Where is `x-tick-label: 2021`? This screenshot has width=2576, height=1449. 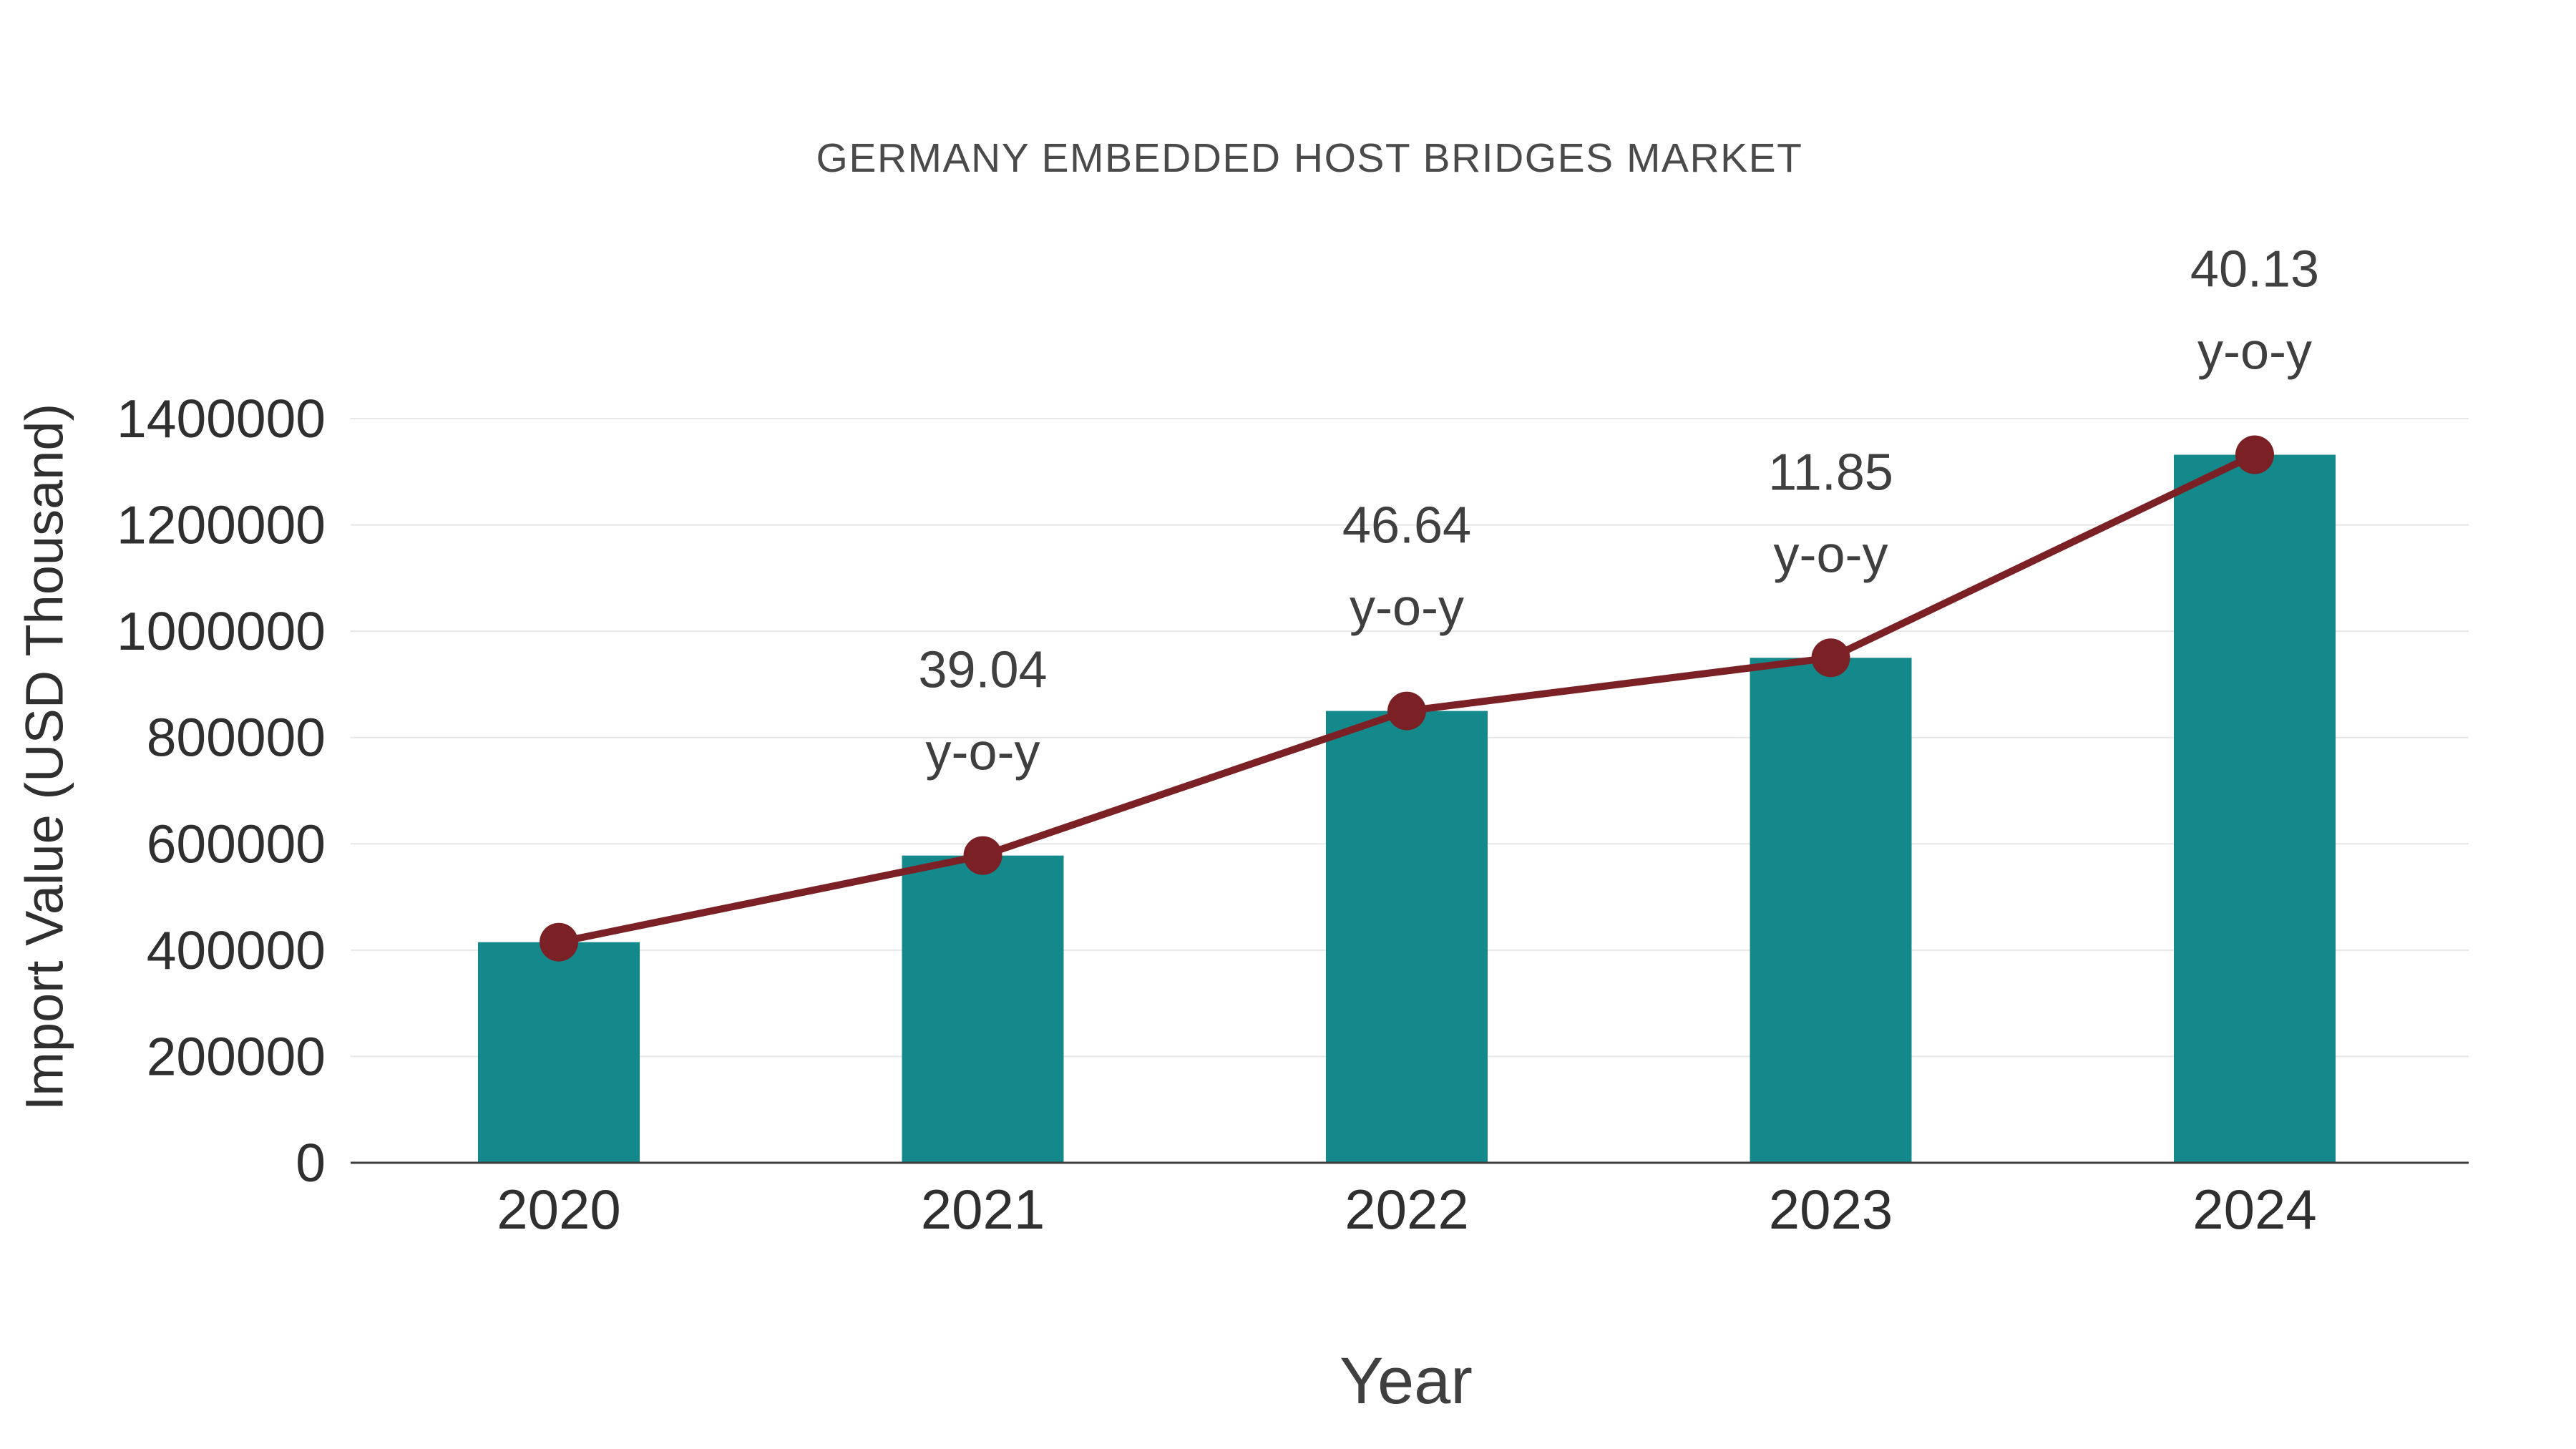
x-tick-label: 2021 is located at coordinates (983, 1209).